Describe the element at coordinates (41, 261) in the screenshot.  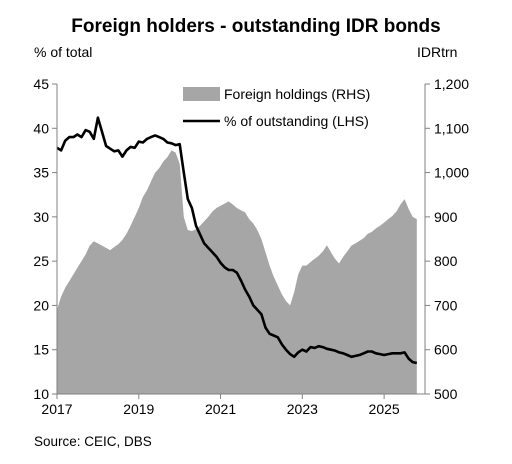
I see `left-tick-label: 25` at that location.